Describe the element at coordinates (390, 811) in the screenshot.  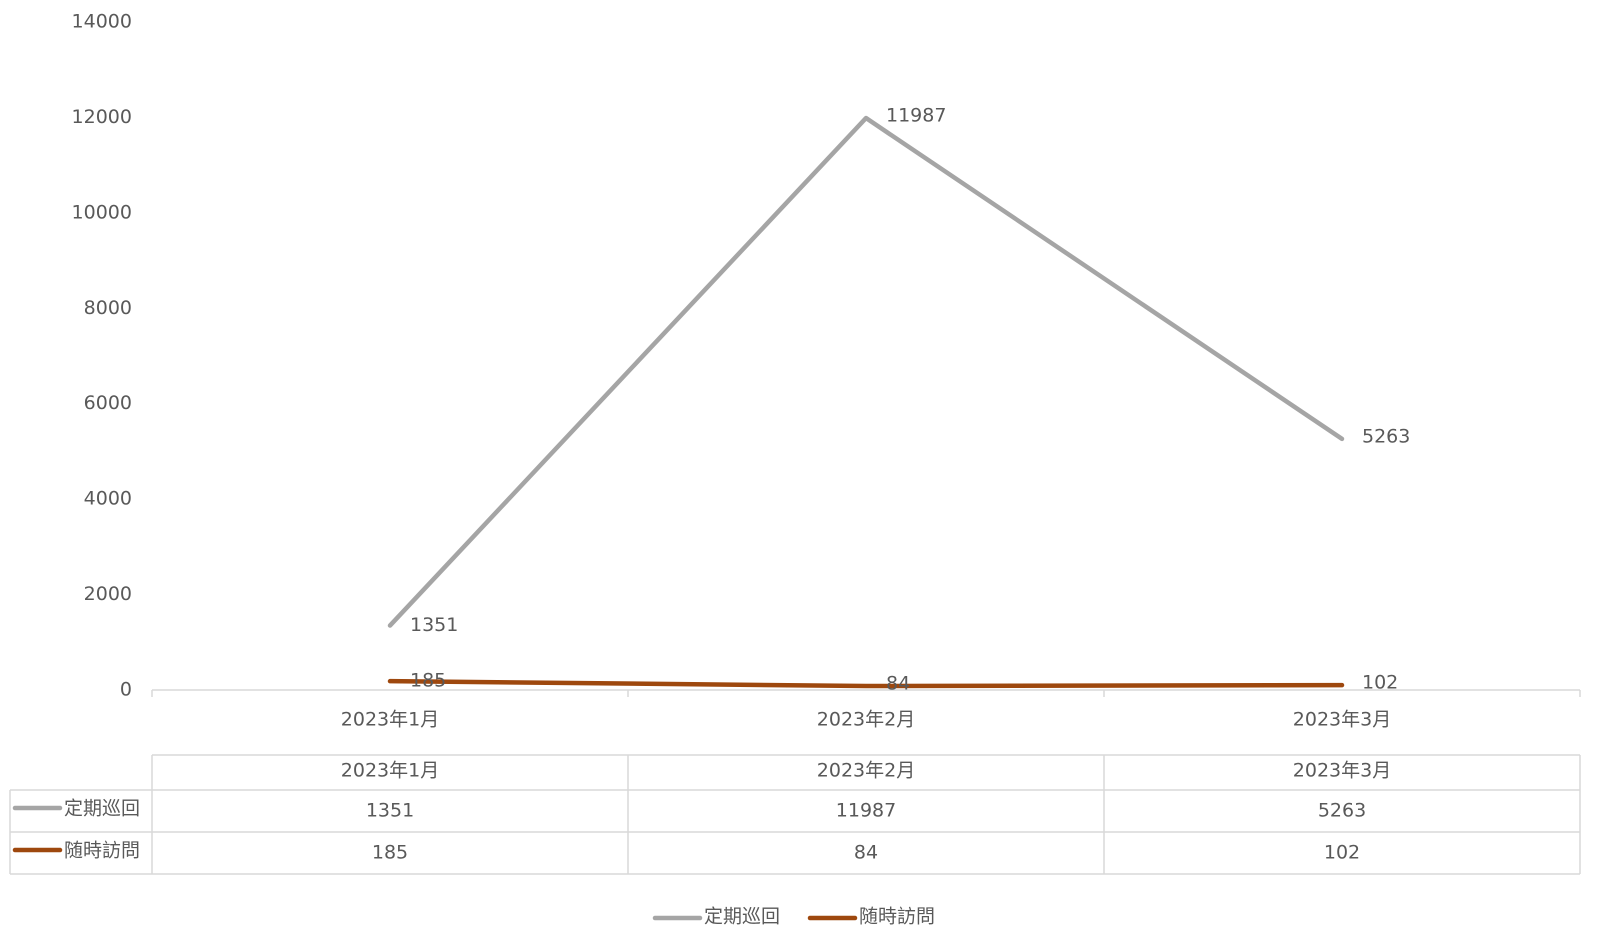
I see `table-cell: 1351` at that location.